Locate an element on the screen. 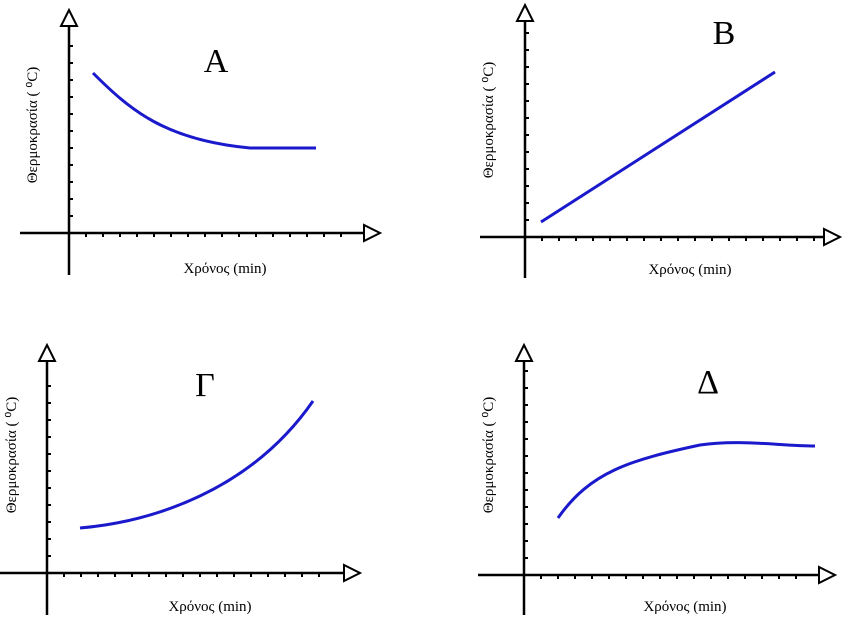  panel-label: B is located at coordinates (724, 33).